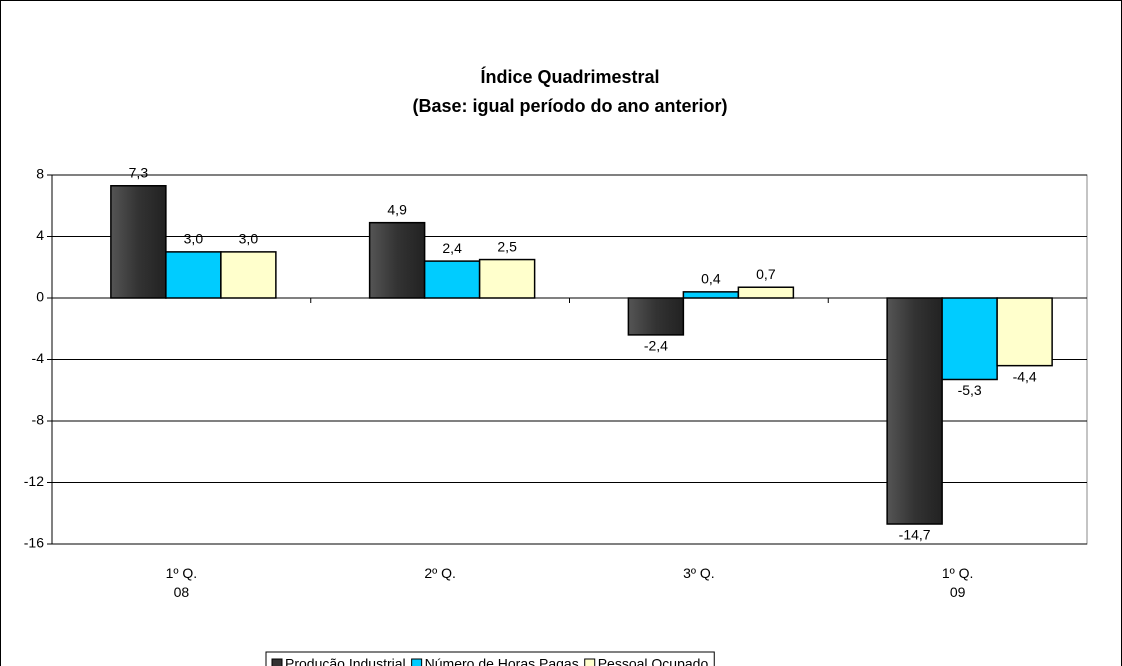 This screenshot has width=1122, height=666. I want to click on value-label: 7,3, so click(139, 172).